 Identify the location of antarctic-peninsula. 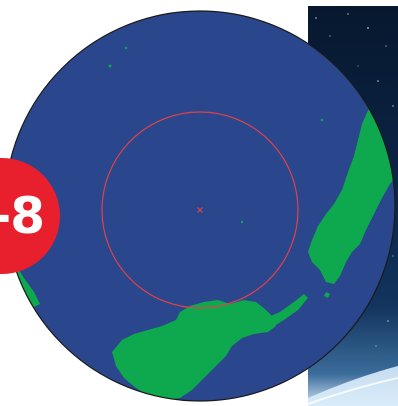
(287, 310).